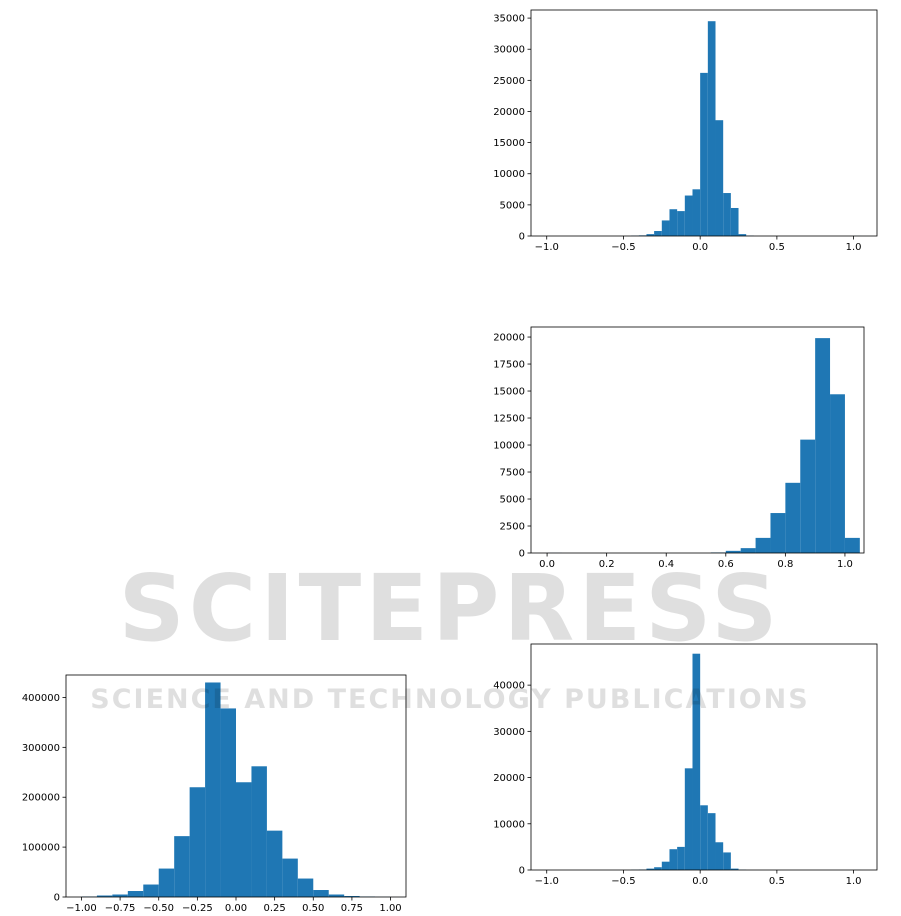 This screenshot has height=916, width=901. What do you see at coordinates (512, 527) in the screenshot?
I see `y-tick-label: 2500` at bounding box center [512, 527].